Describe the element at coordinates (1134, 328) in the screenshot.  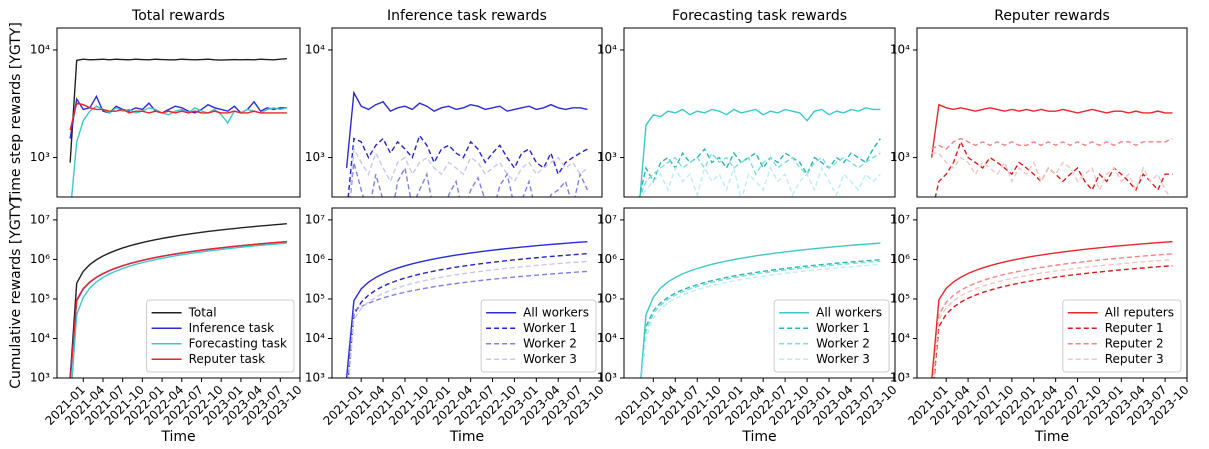
I see `legend-label: Reputer 1` at that location.